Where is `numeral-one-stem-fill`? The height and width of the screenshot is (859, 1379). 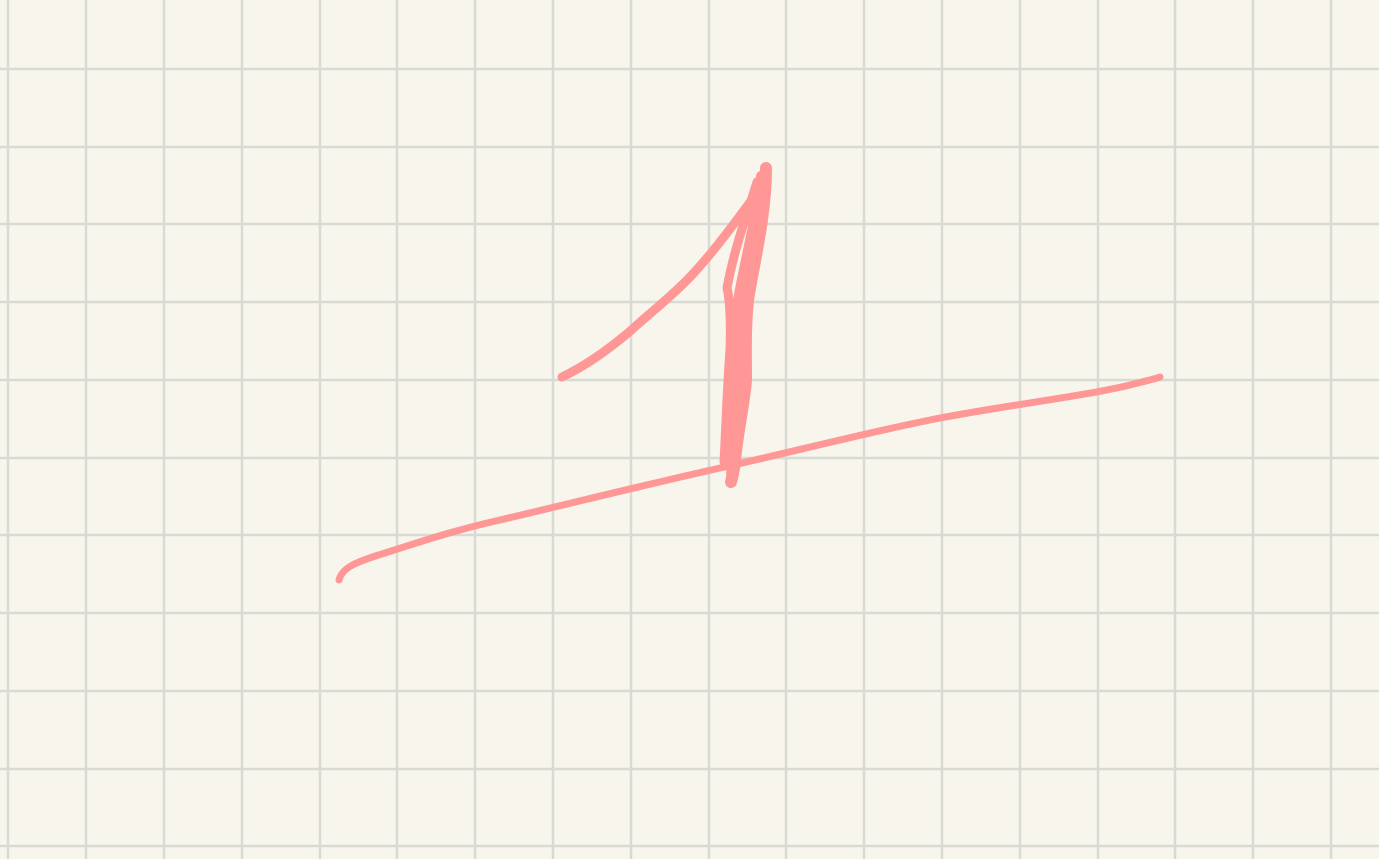
numeral-one-stem-fill is located at coordinates (746, 329).